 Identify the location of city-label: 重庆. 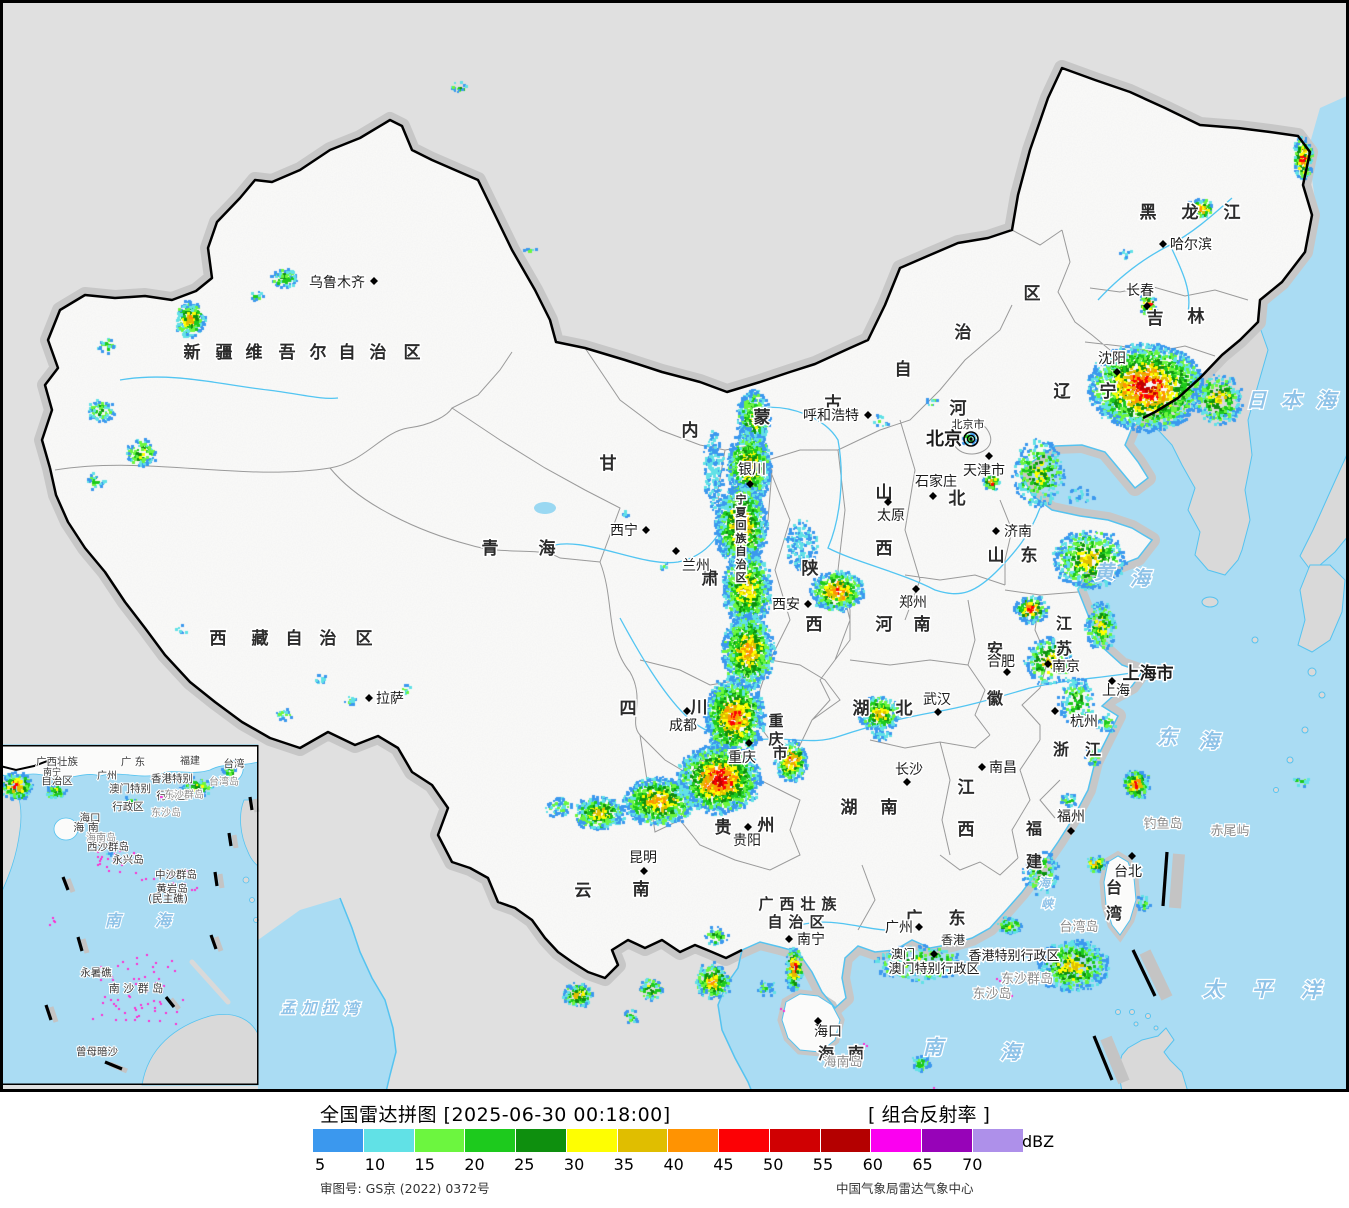
(742, 758).